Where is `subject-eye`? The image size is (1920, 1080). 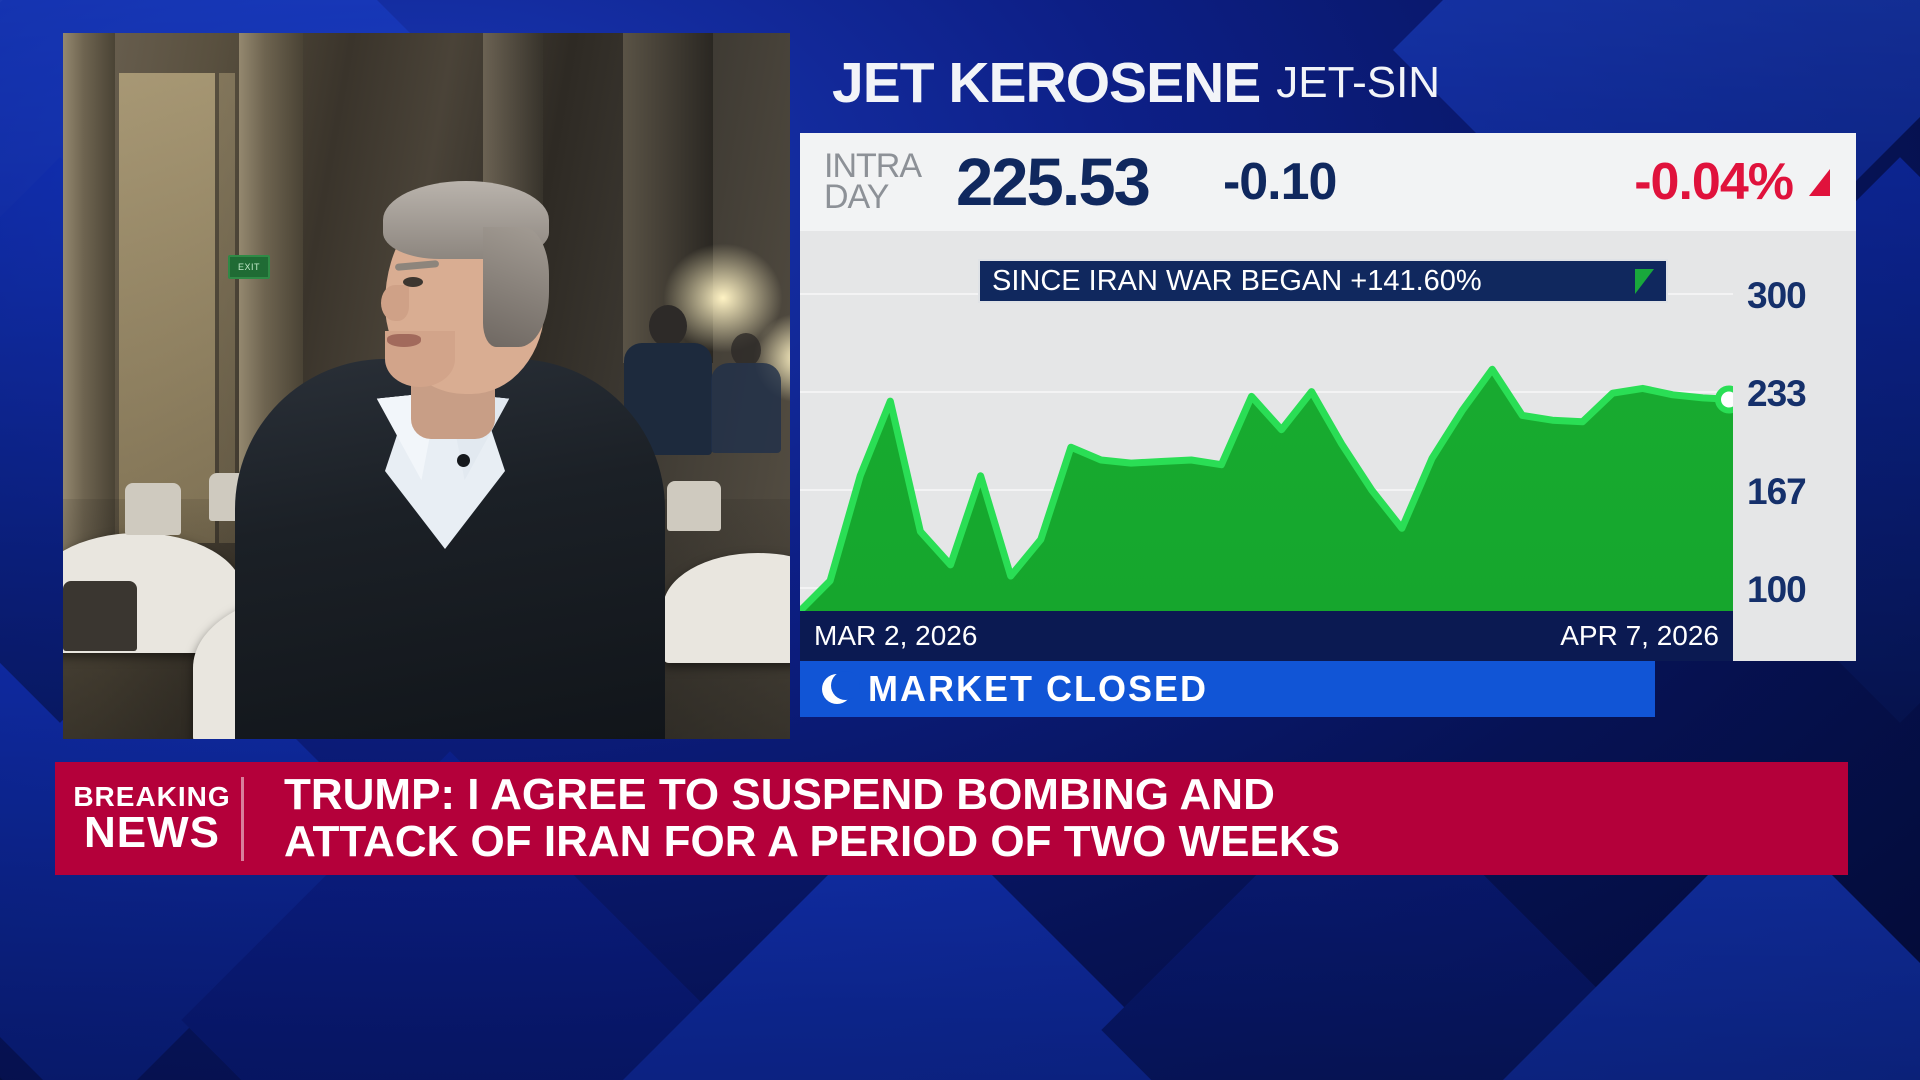
subject-eye is located at coordinates (413, 282).